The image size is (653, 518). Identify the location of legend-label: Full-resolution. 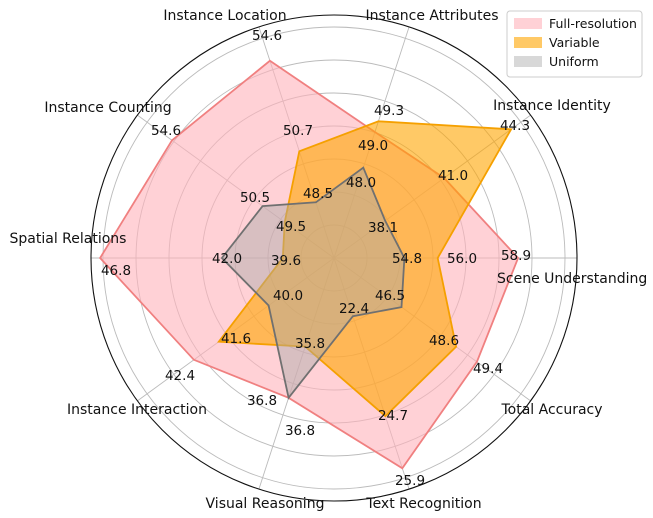
(593, 23).